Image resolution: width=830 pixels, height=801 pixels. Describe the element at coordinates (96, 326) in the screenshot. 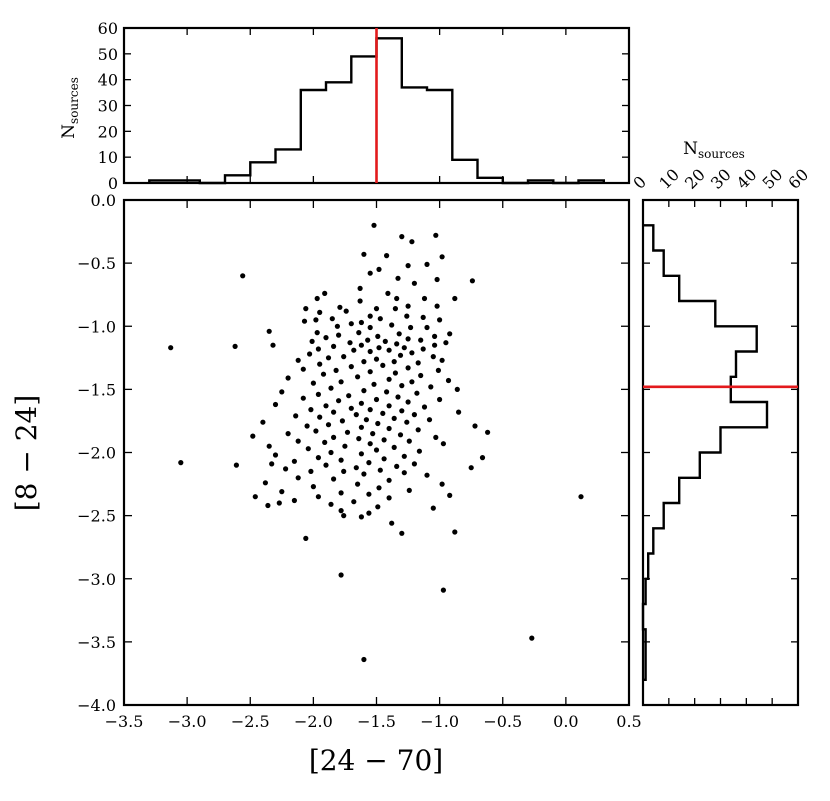

I see `scatter-y-tick-label: −1.0` at that location.